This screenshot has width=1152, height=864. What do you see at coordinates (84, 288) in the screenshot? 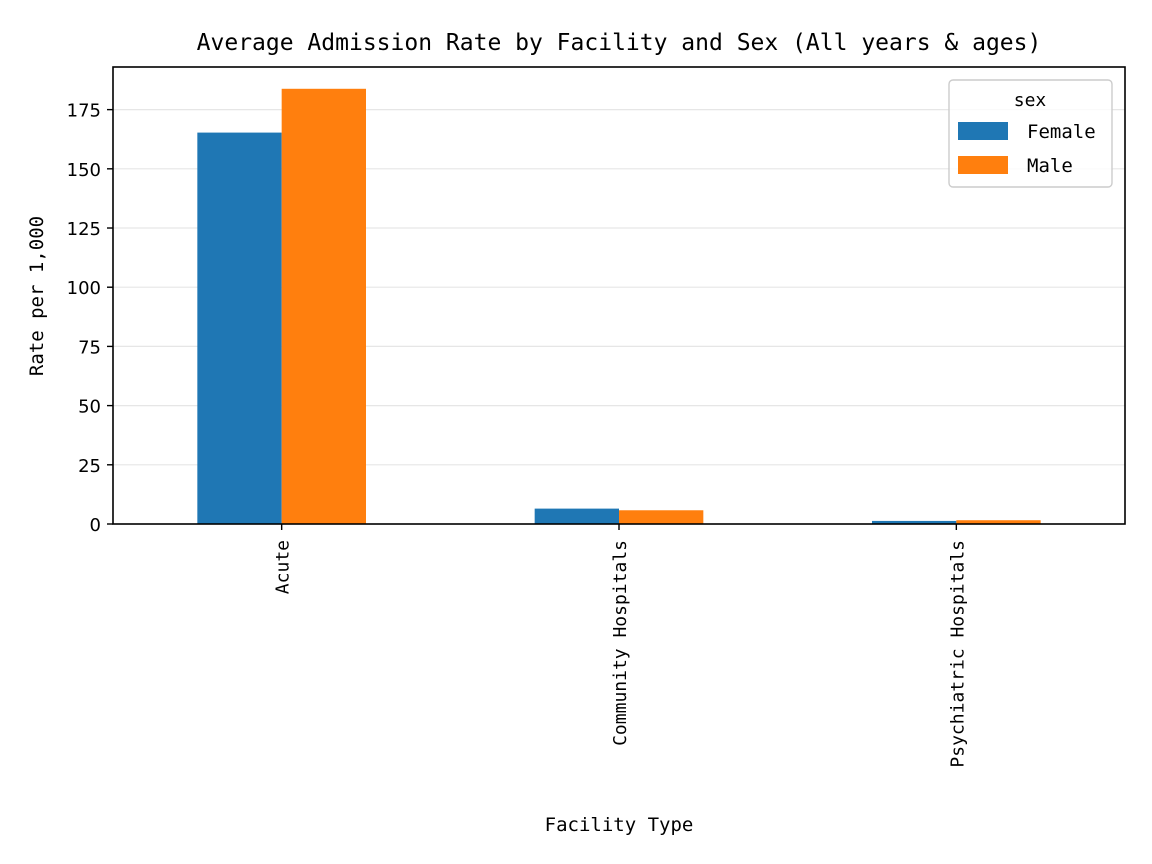
I see `y-tick-label: 100` at bounding box center [84, 288].